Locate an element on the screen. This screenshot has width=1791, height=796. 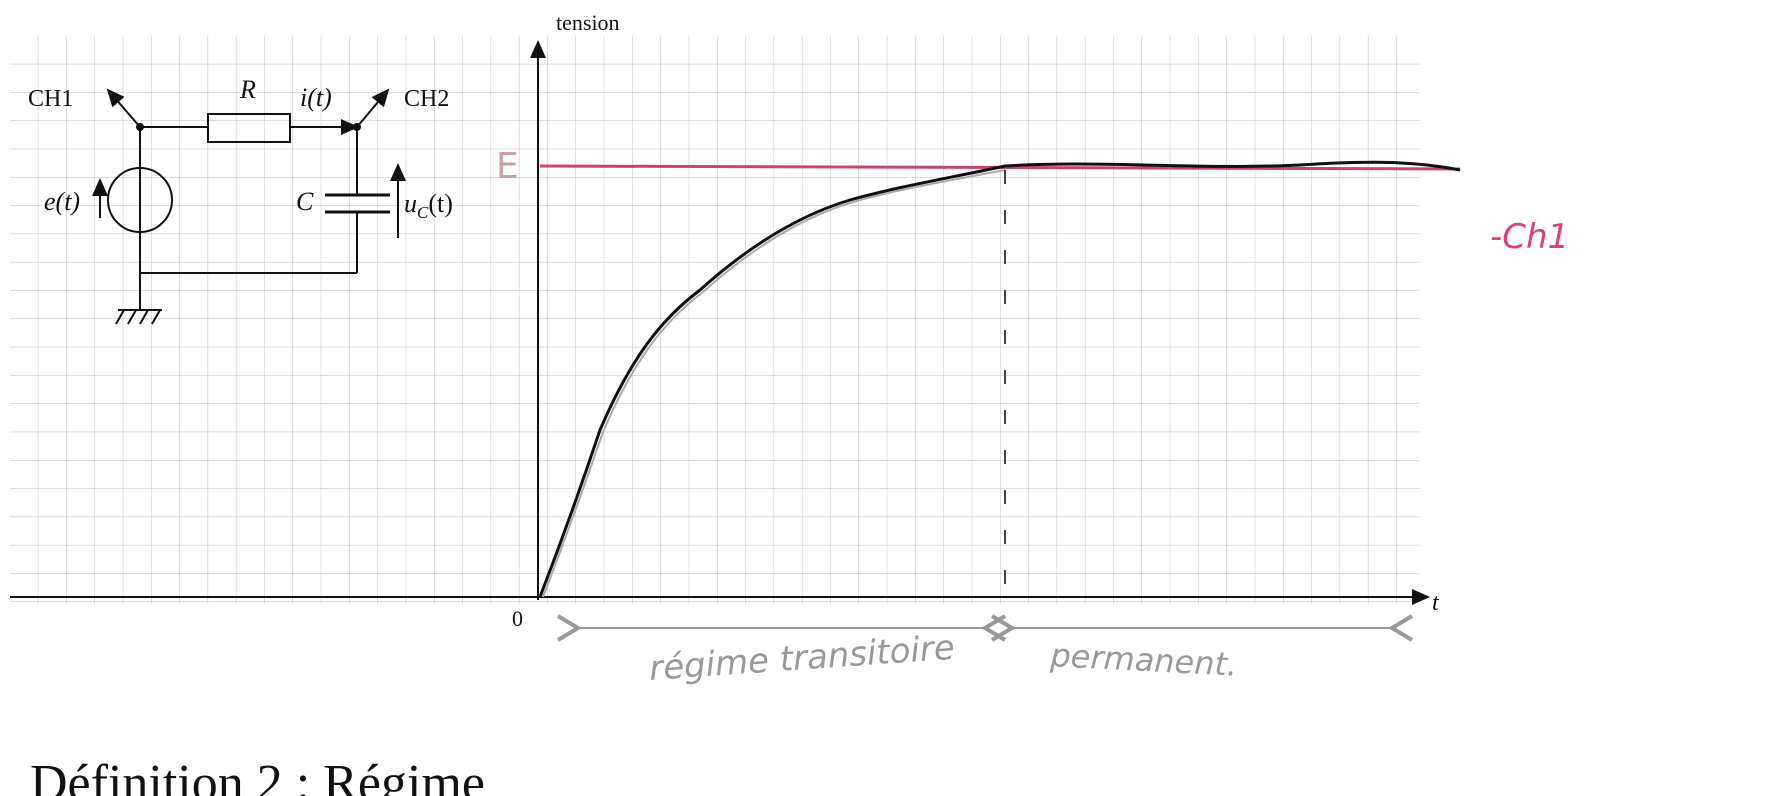
circuit is located at coordinates (249, 206).